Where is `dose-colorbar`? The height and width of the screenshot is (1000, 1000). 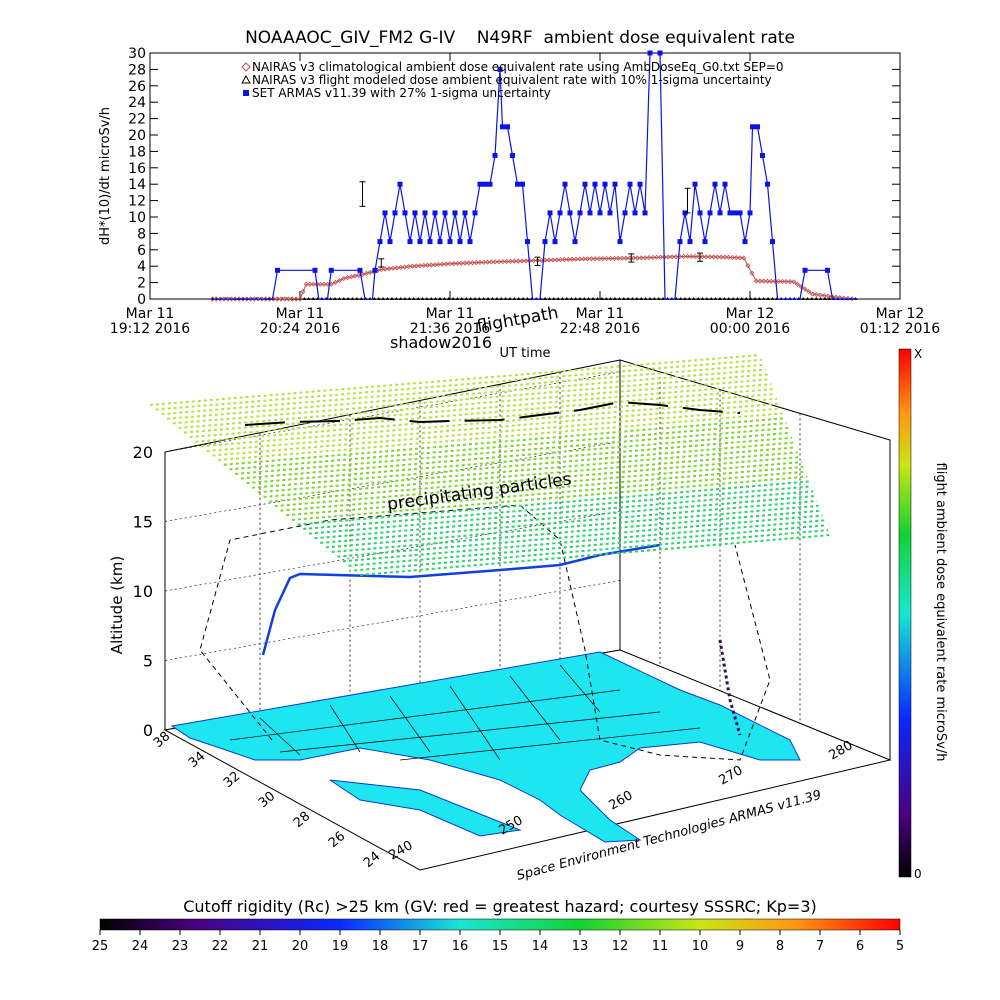 dose-colorbar is located at coordinates (905, 613).